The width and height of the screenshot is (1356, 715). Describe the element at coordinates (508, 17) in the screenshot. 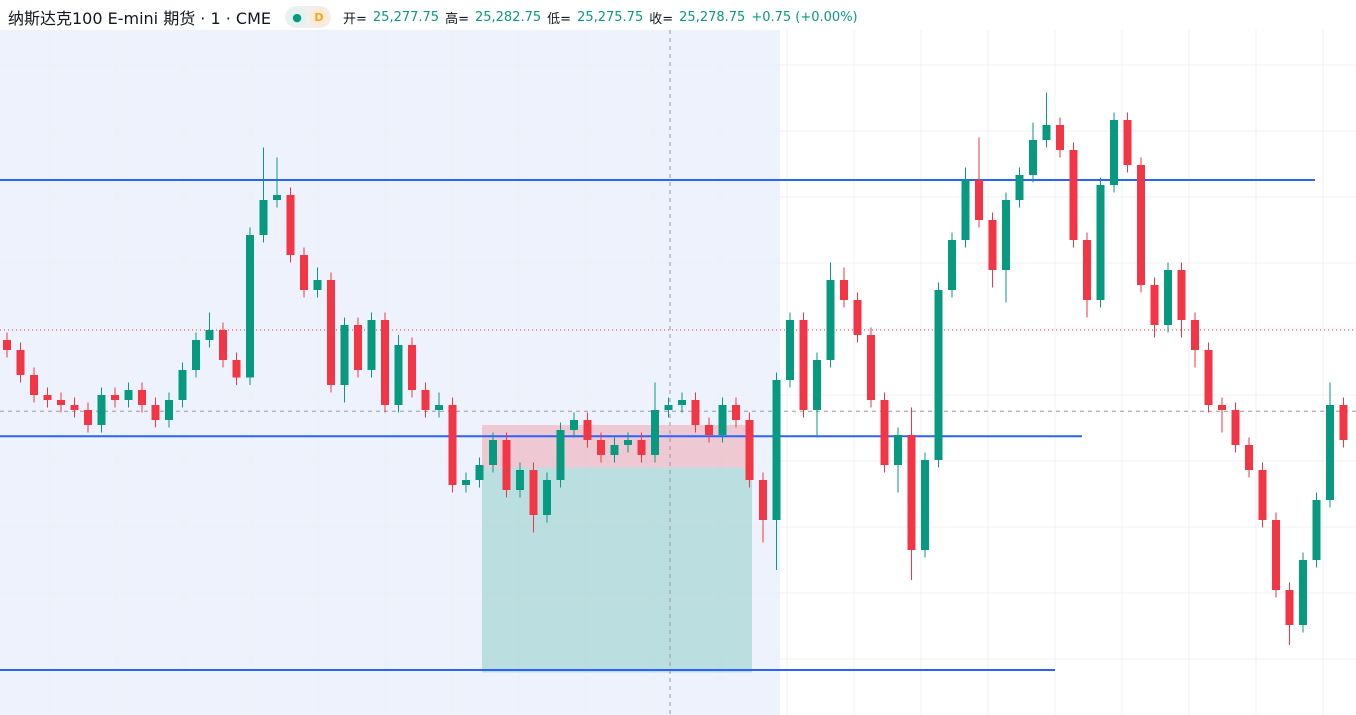

I see `ohlc-value: 25,282.75` at that location.